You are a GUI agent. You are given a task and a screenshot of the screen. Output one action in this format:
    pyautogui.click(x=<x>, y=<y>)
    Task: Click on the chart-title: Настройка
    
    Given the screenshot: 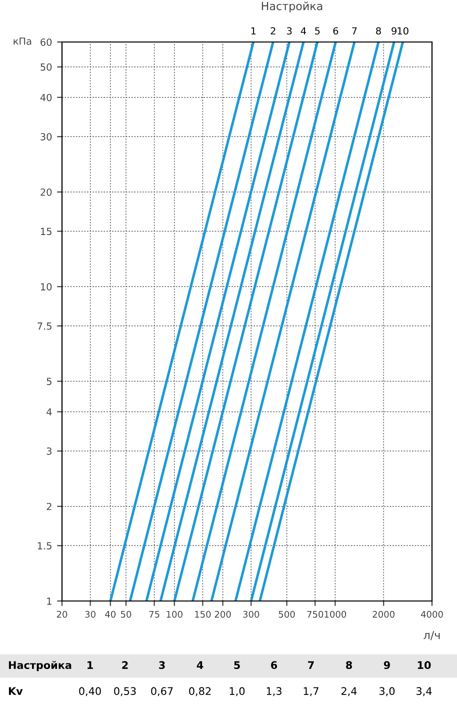 What is the action you would take?
    pyautogui.click(x=292, y=7)
    